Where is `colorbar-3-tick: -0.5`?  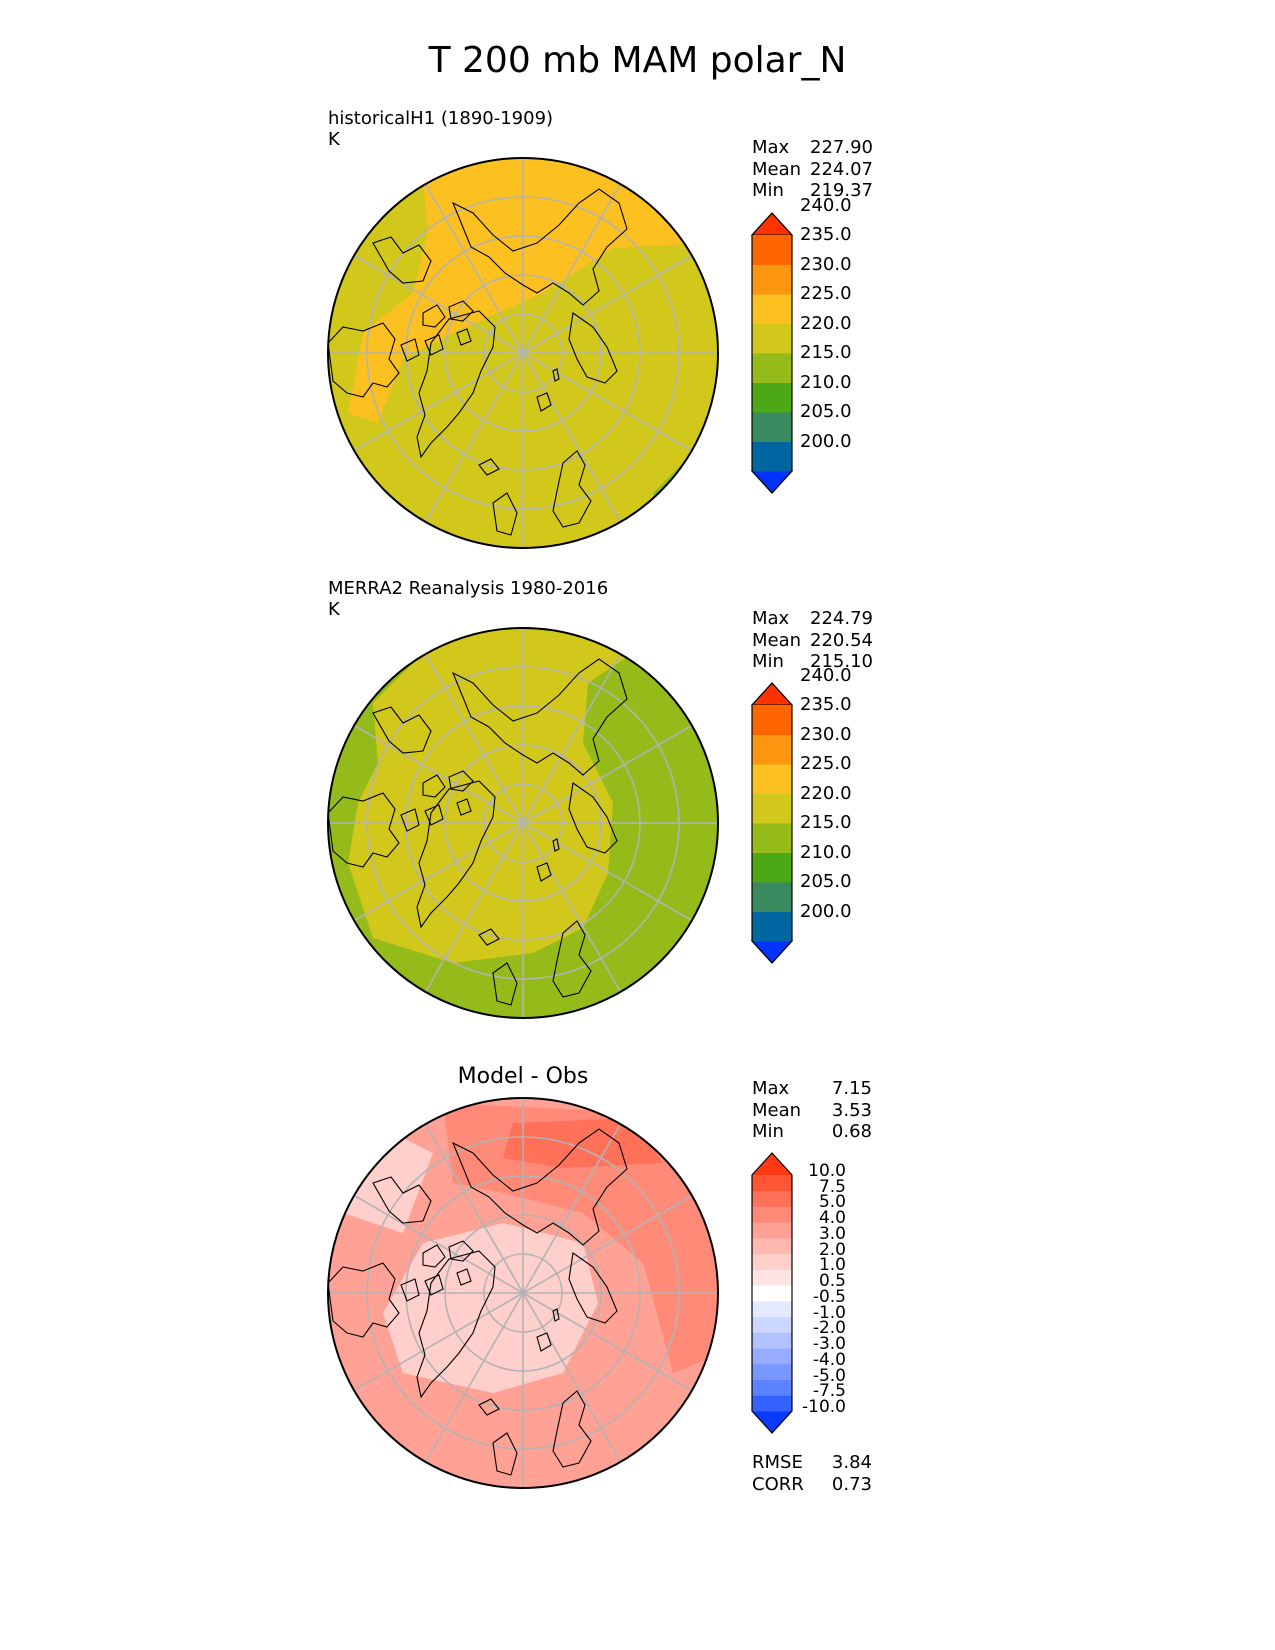 colorbar-3-tick: -0.5 is located at coordinates (829, 1296).